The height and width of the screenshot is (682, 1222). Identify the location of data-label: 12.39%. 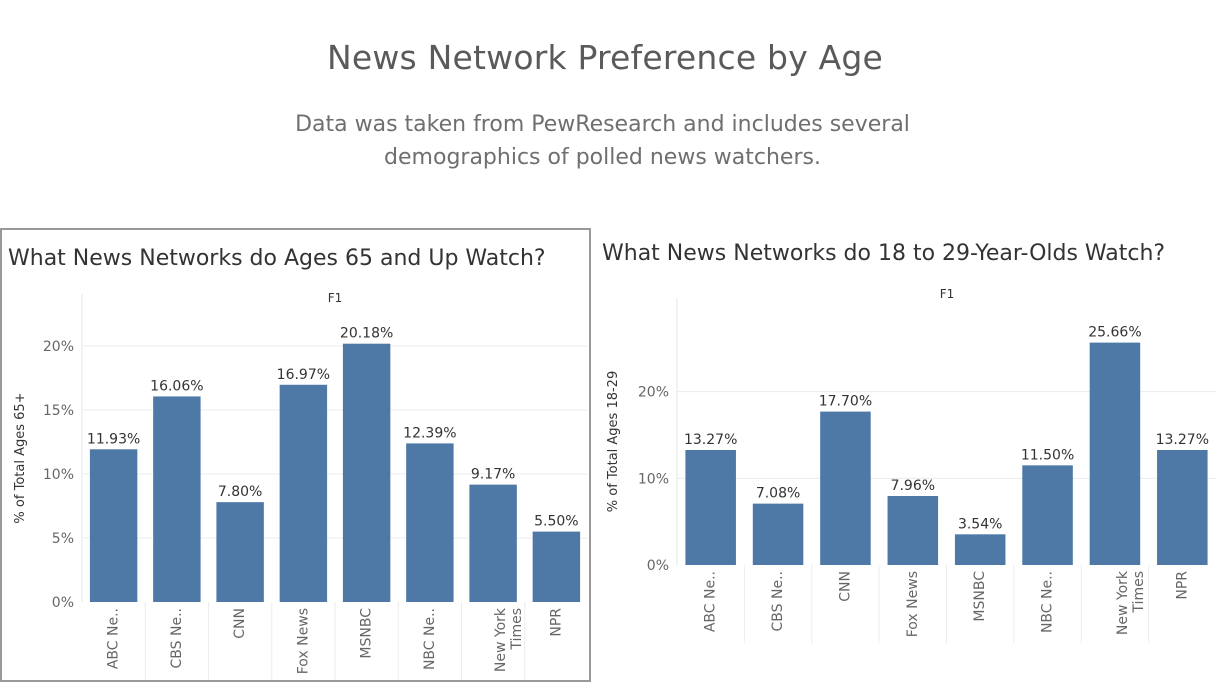
(429, 433).